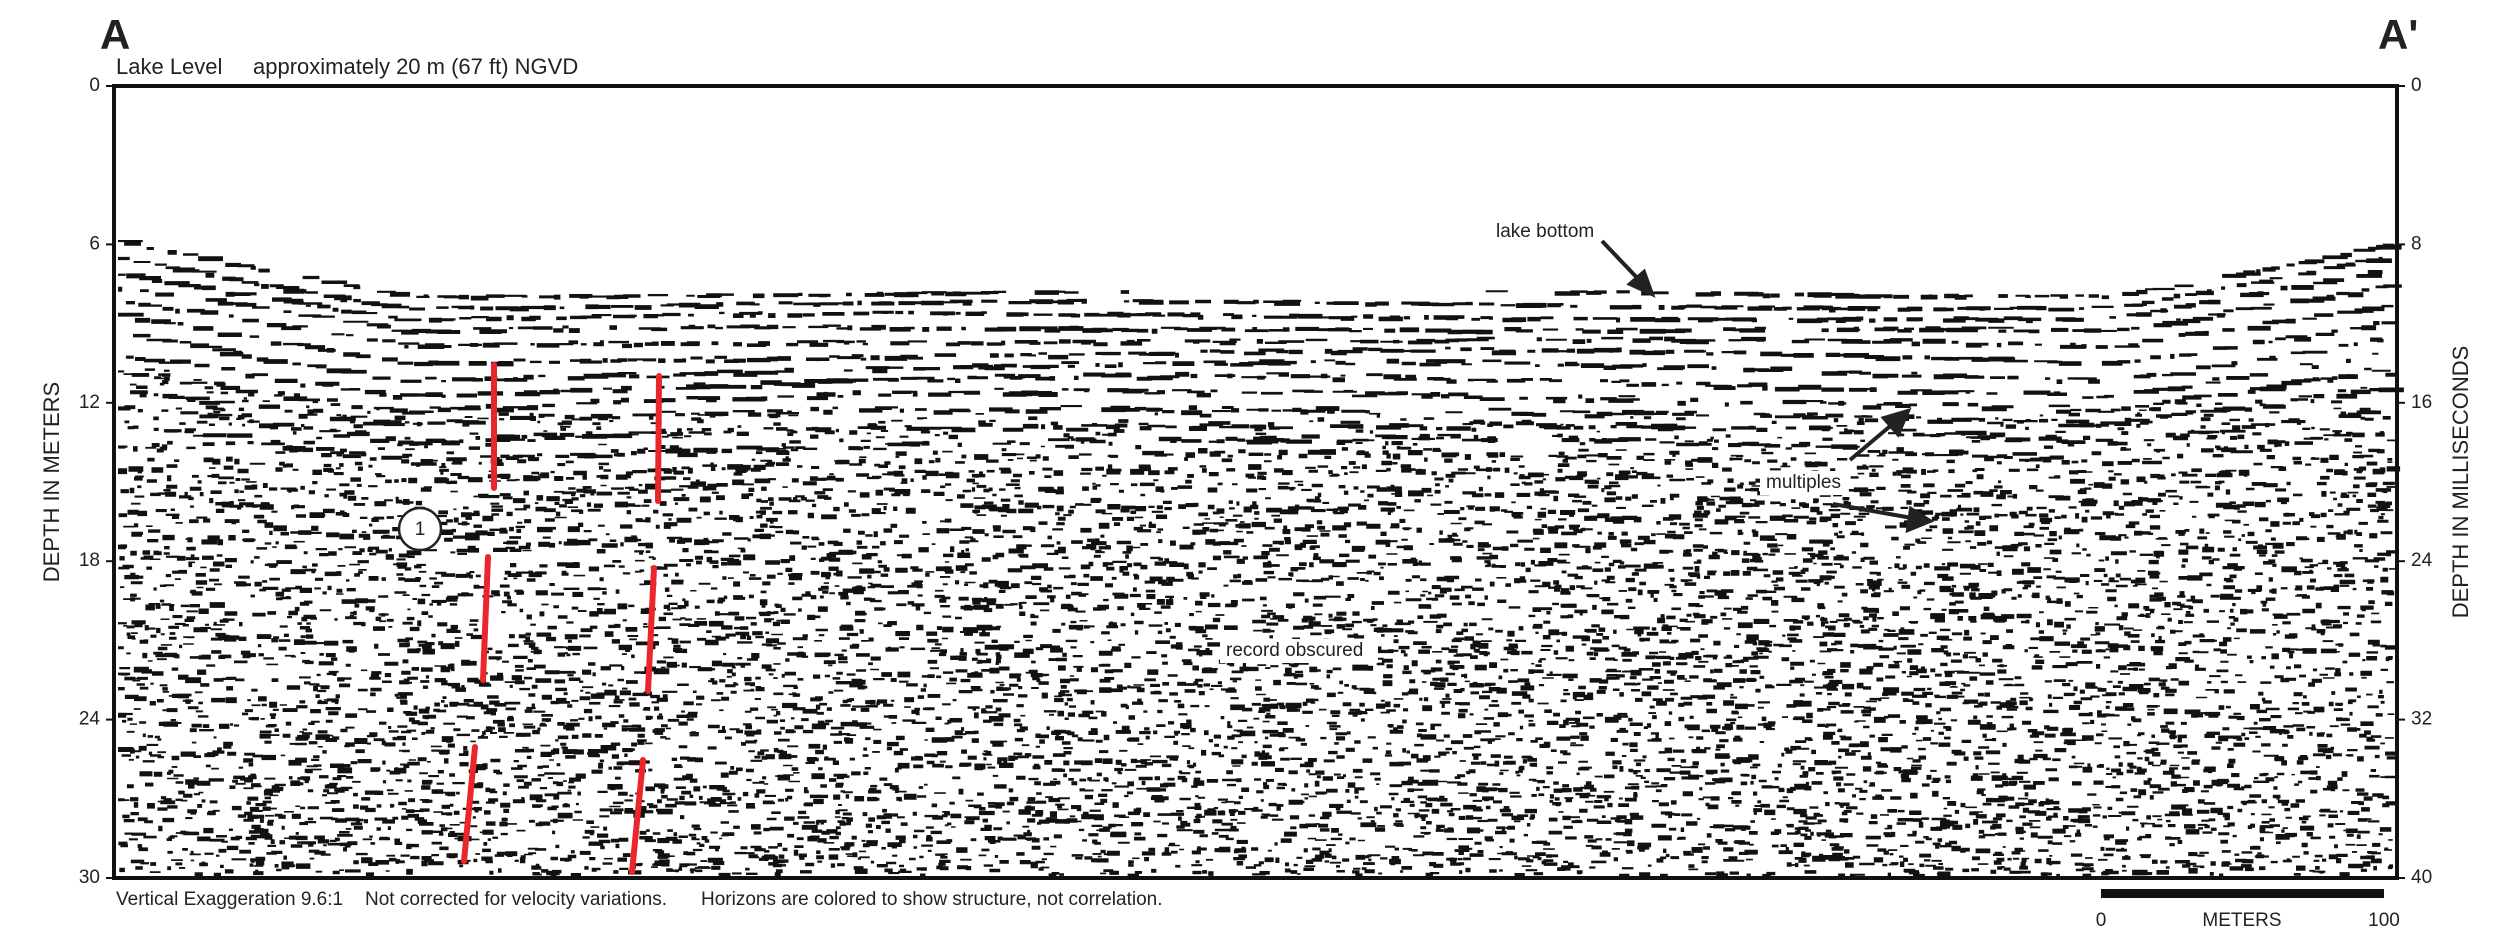 The width and height of the screenshot is (2511, 933). What do you see at coordinates (2398, 34) in the screenshot?
I see `section-end-label: A'` at bounding box center [2398, 34].